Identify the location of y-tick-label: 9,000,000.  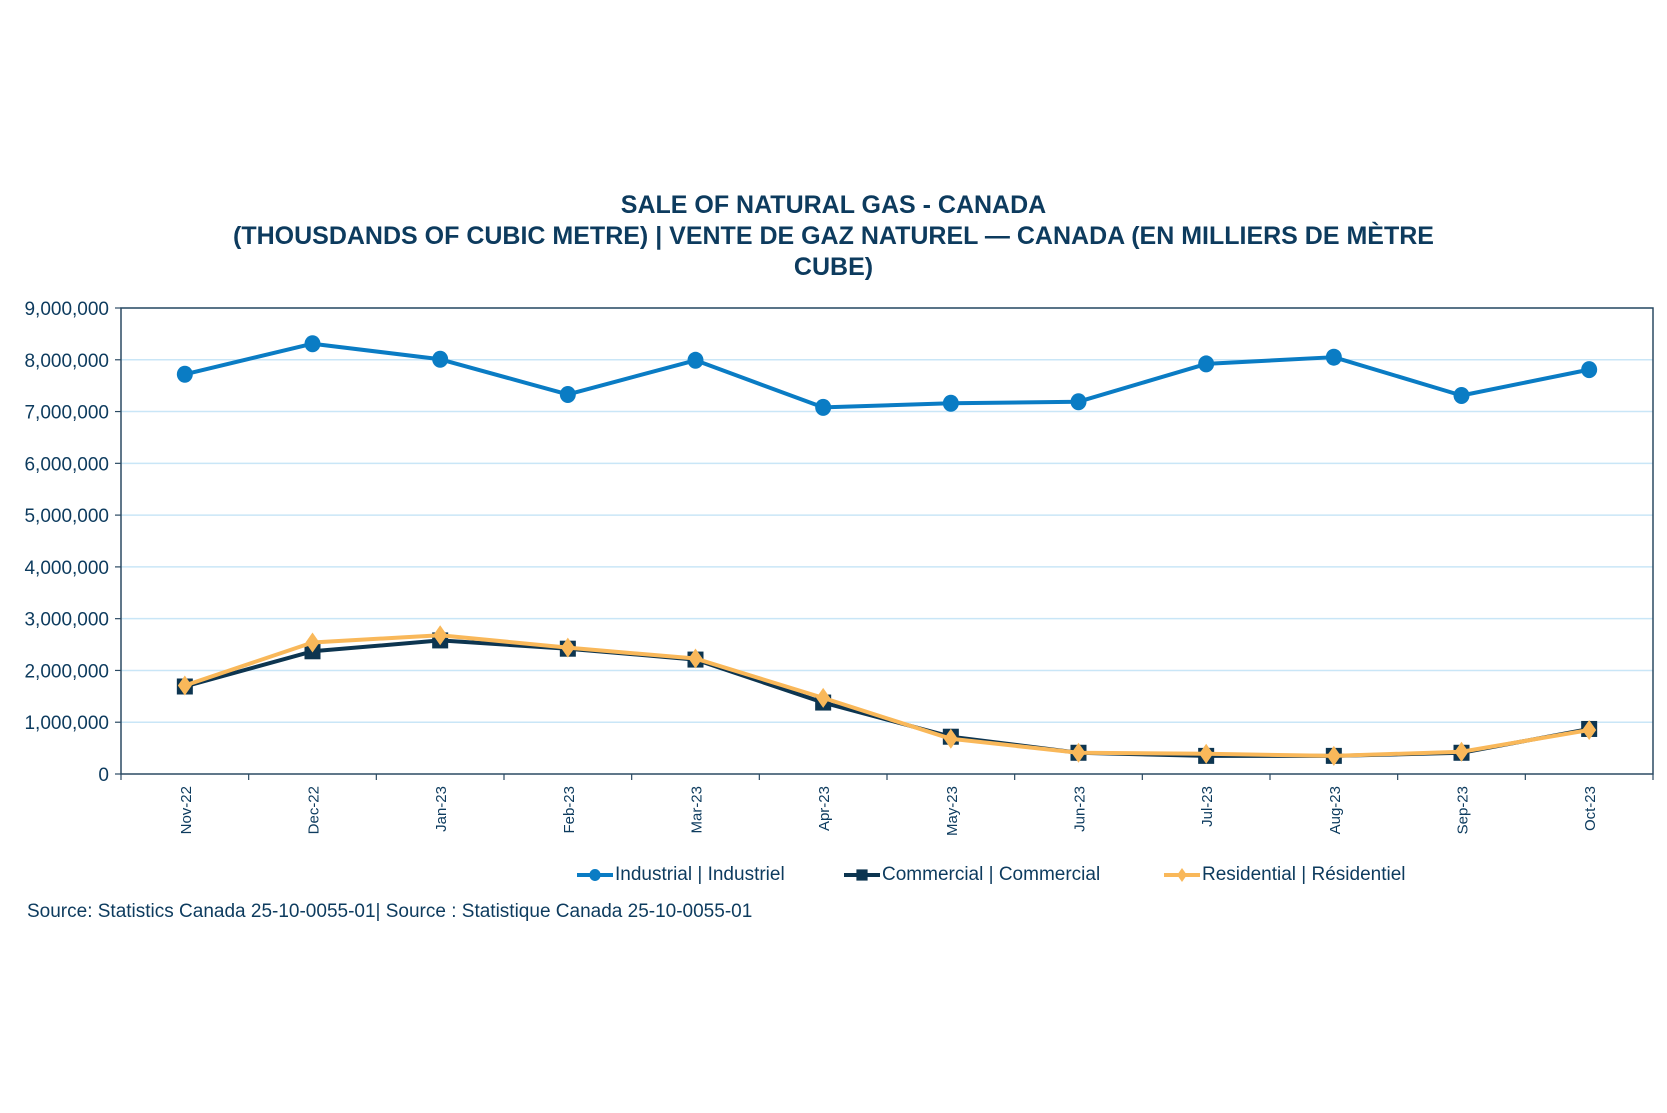
(66, 309).